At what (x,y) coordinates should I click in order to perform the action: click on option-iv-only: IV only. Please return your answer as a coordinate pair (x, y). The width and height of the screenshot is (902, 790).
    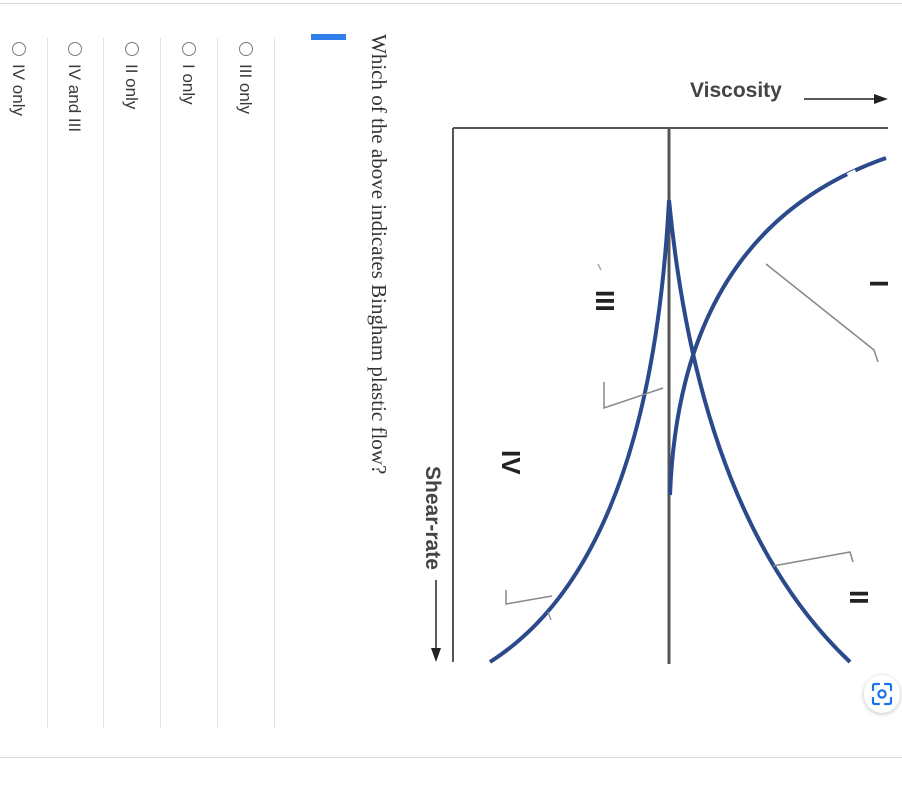
    Looking at the image, I should click on (24, 383).